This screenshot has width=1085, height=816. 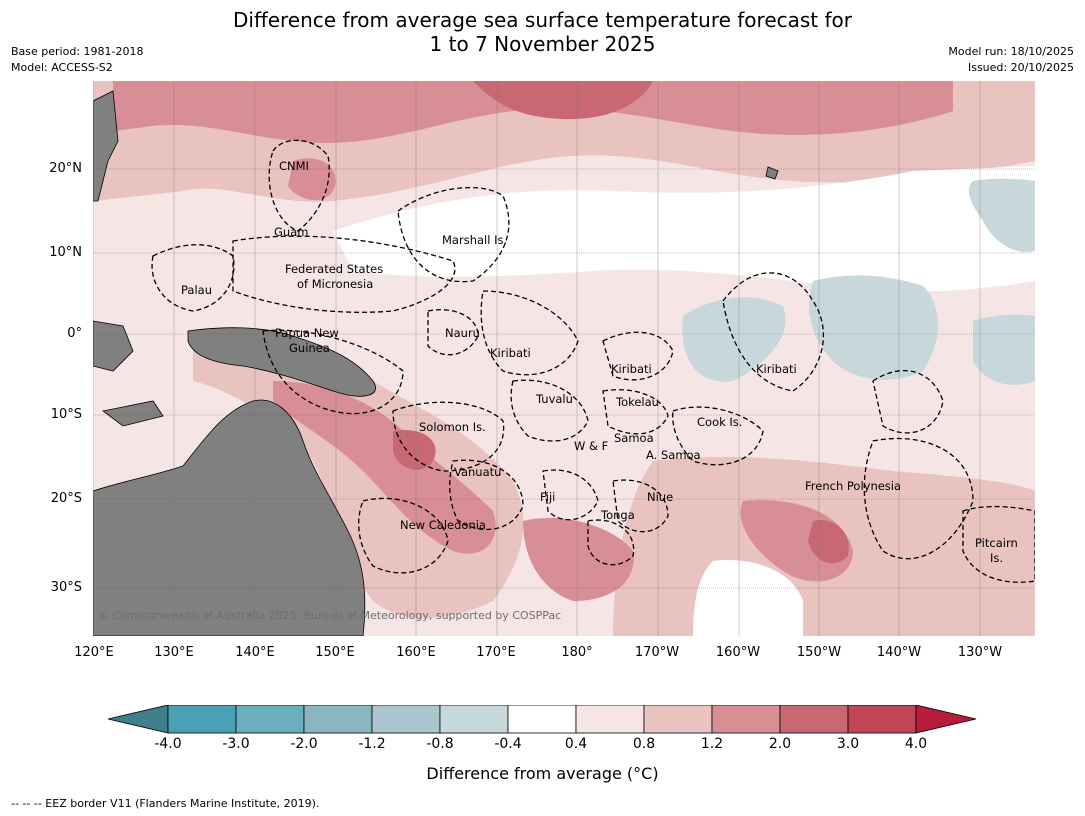 I want to click on region-label-tonga: Tonga, so click(x=618, y=515).